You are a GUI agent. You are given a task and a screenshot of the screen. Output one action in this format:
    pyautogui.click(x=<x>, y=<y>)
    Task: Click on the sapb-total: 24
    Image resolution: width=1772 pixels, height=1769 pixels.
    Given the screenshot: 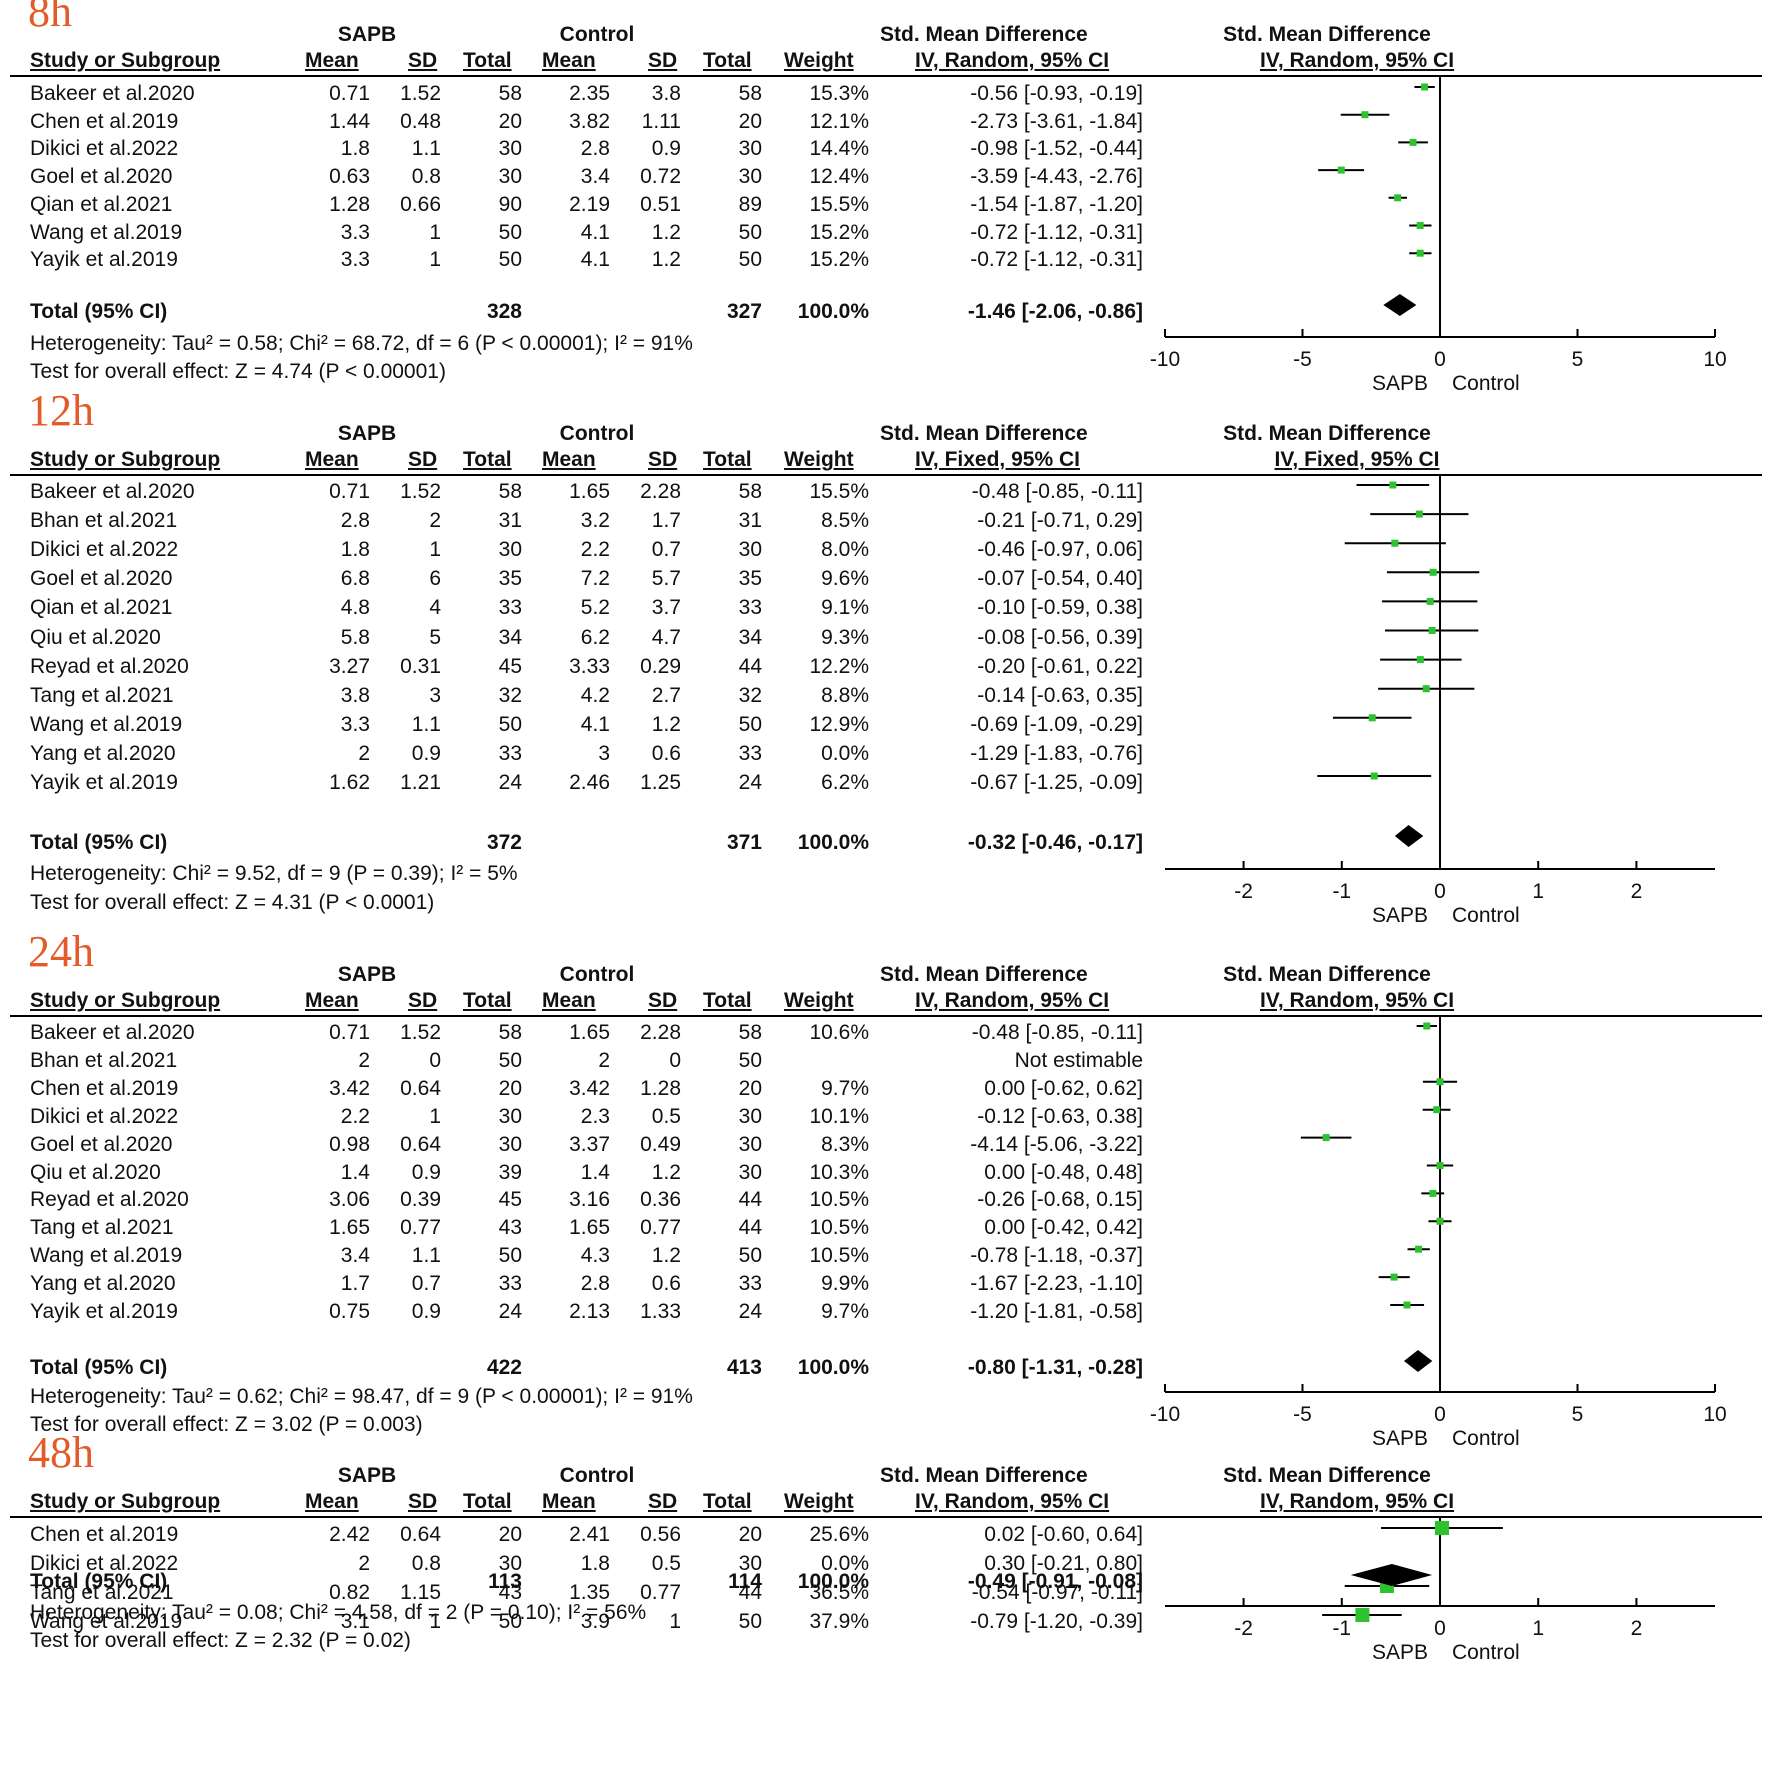 What is the action you would take?
    pyautogui.click(x=510, y=1311)
    